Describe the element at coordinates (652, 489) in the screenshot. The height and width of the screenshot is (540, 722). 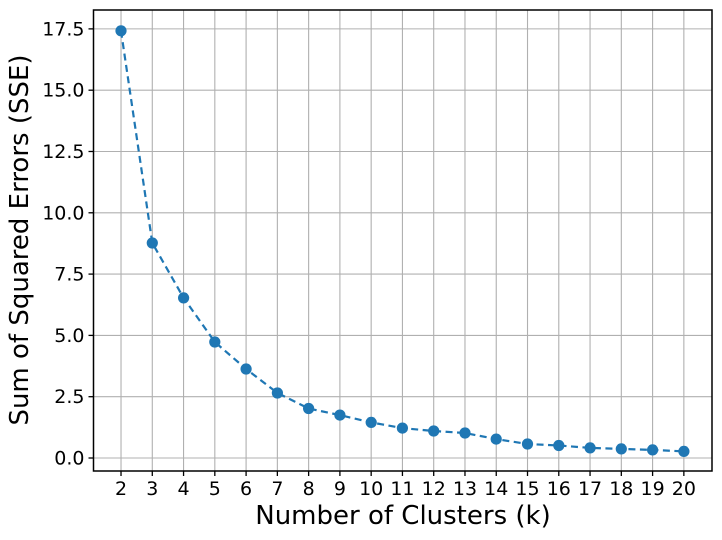
I see `x-tick-label: 19` at that location.